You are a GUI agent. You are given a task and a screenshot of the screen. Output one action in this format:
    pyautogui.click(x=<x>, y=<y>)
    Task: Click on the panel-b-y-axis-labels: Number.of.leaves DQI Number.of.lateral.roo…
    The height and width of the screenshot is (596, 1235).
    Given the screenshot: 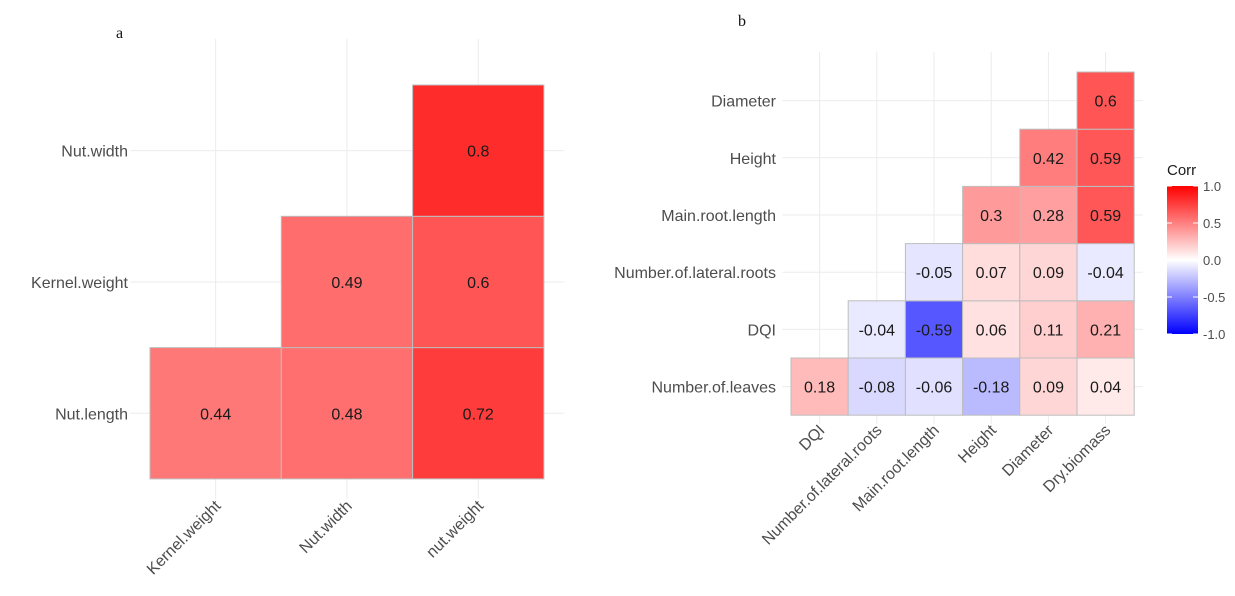 What is the action you would take?
    pyautogui.click(x=695, y=245)
    